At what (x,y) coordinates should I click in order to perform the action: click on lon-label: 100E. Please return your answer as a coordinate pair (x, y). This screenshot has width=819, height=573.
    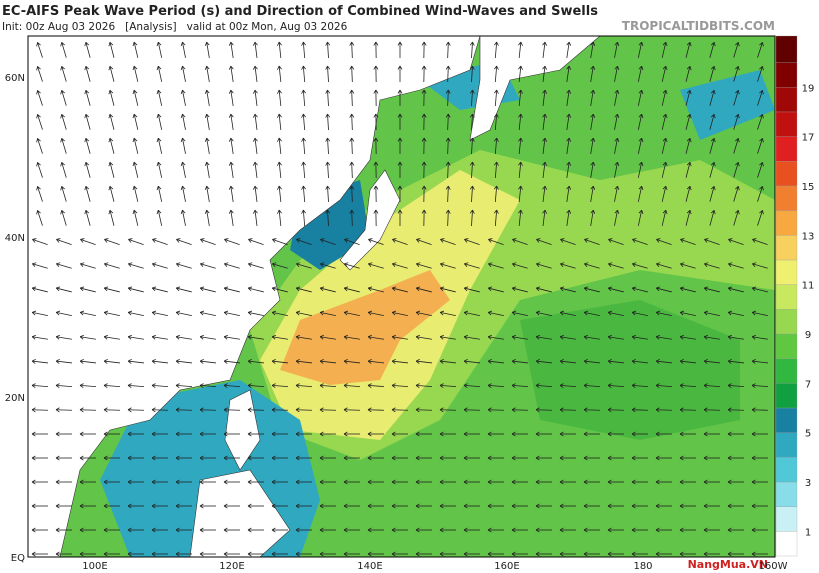
    Looking at the image, I should click on (94, 566).